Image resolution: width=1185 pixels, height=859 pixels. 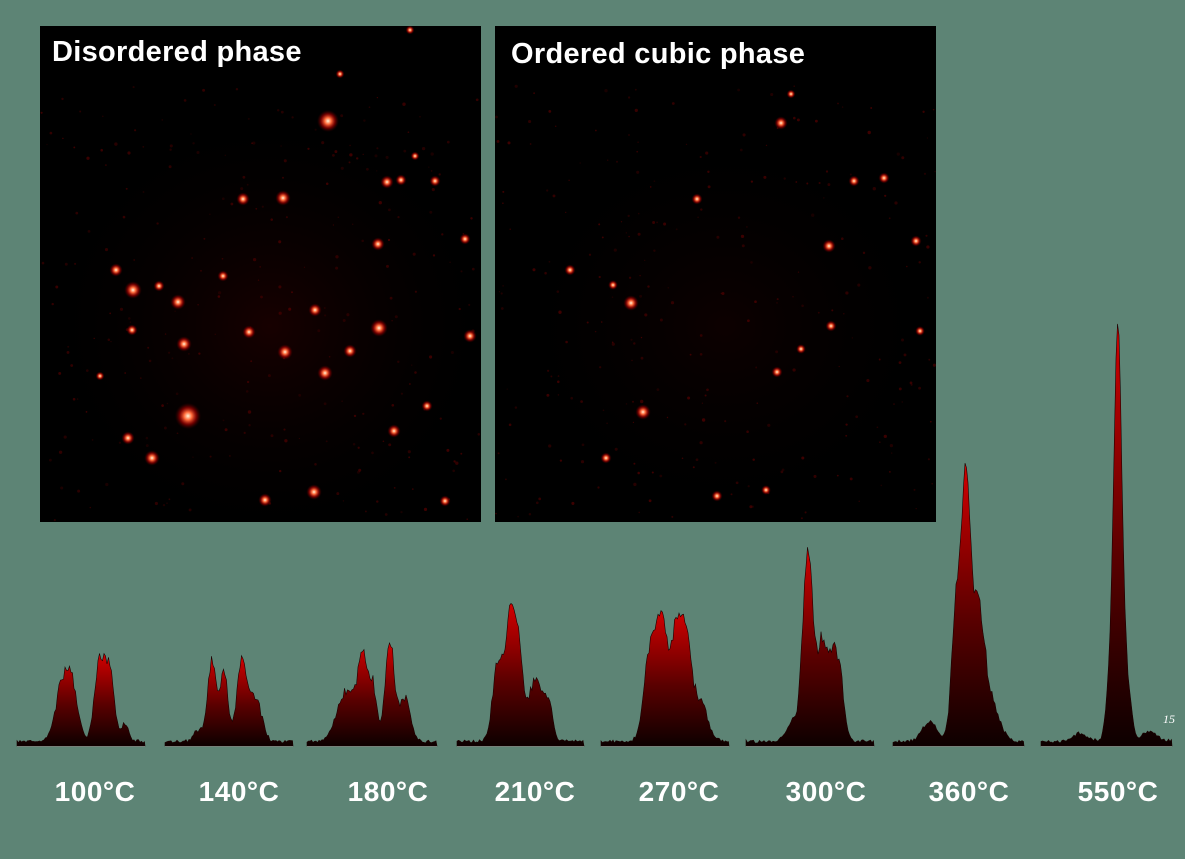 I want to click on panel-title-disordered: Disordered phase, so click(x=177, y=52).